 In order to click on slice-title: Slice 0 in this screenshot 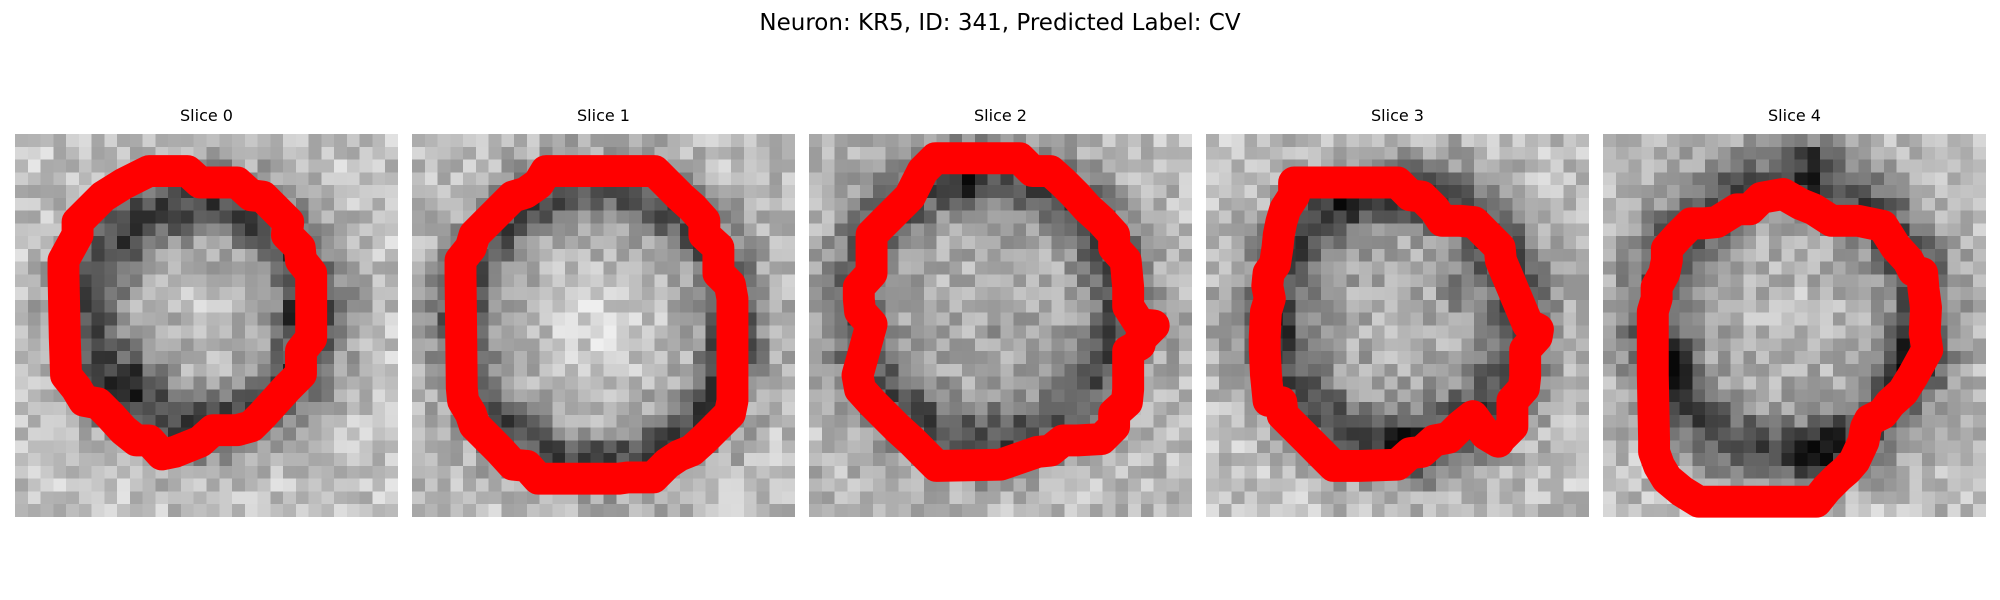, I will do `click(206, 115)`.